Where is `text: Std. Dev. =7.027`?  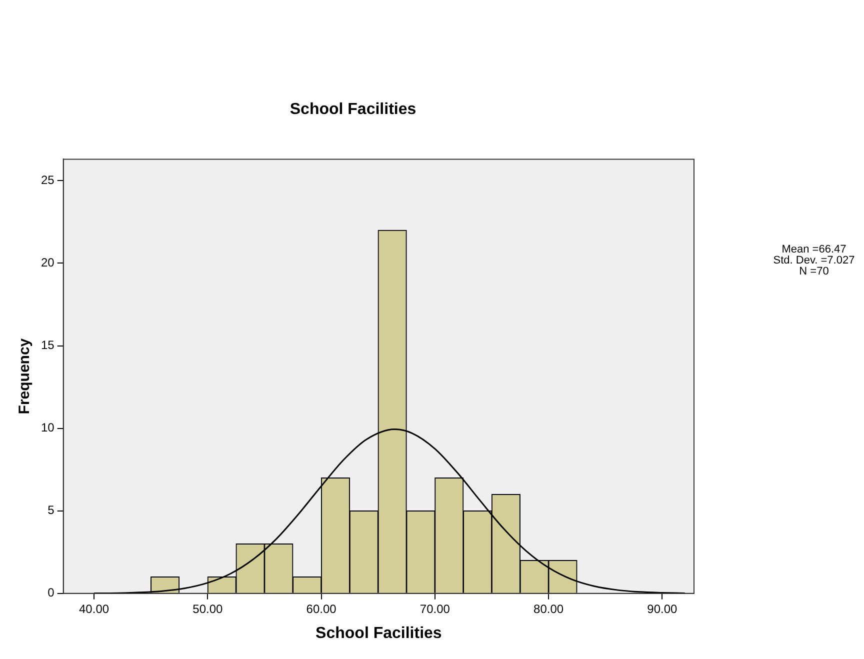 text: Std. Dev. =7.027 is located at coordinates (814, 260).